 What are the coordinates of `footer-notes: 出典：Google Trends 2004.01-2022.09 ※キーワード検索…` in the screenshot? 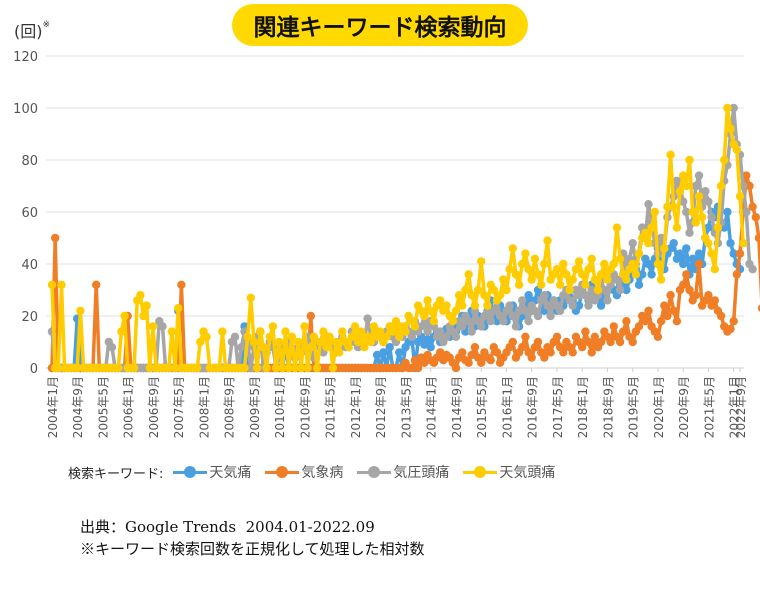 It's located at (252, 538).